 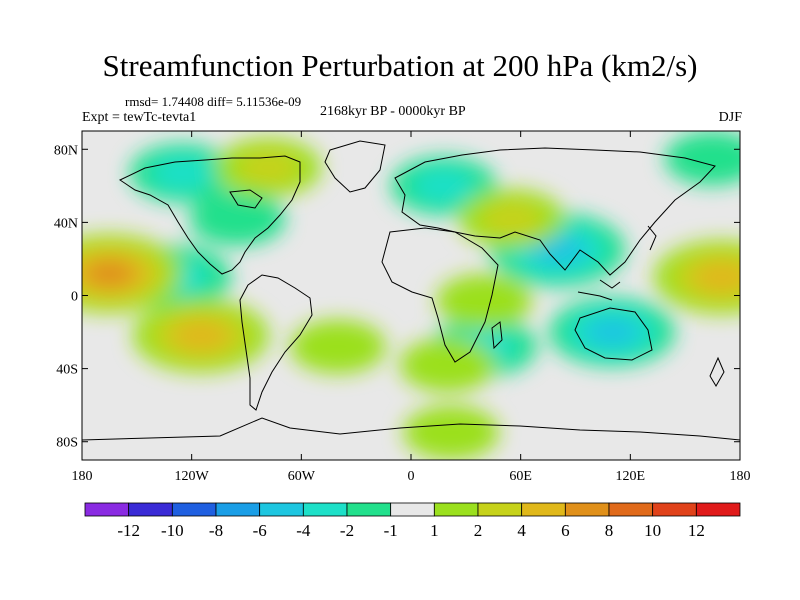 What do you see at coordinates (434, 530) in the screenshot?
I see `colorbar-label-7: 1` at bounding box center [434, 530].